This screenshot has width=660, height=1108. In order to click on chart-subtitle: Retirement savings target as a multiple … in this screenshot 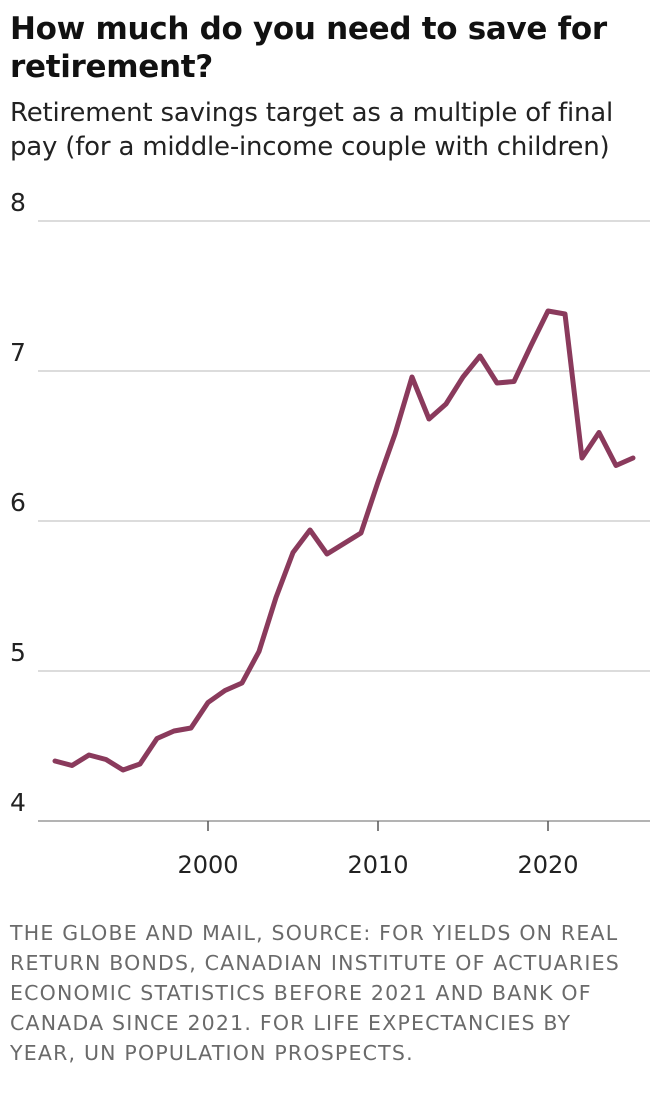, I will do `click(311, 130)`.